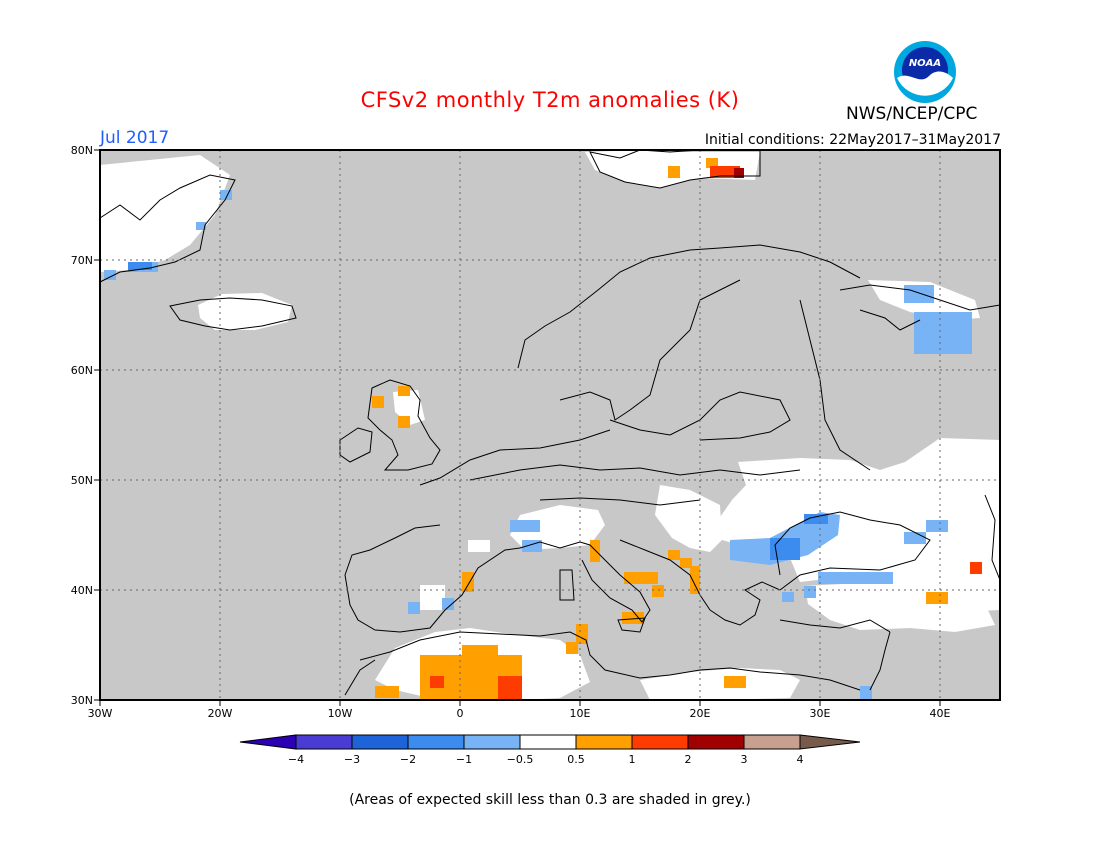 This screenshot has height=850, width=1100. What do you see at coordinates (635, 472) in the screenshot?
I see `central-europe-borders` at bounding box center [635, 472].